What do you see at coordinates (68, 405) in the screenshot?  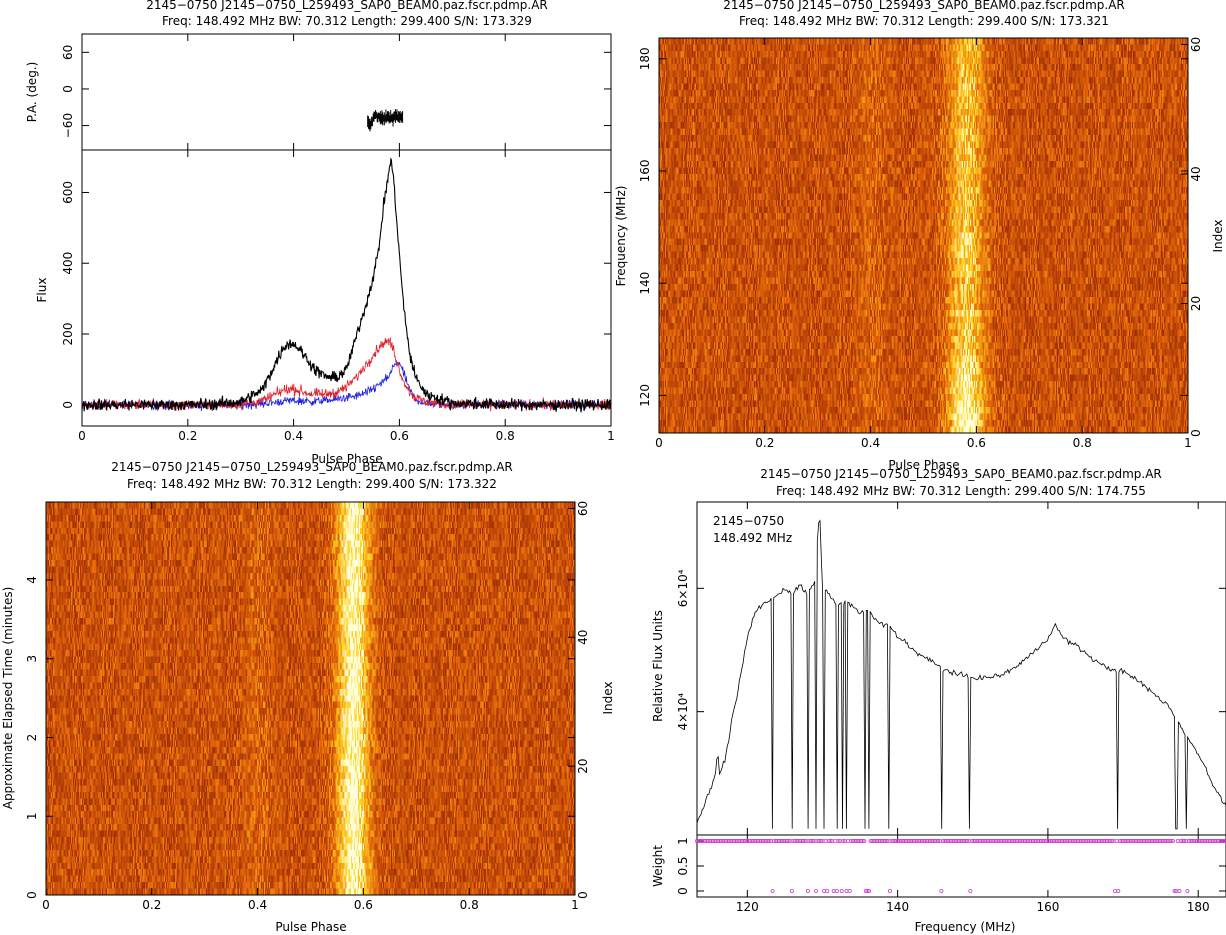 I see `flux-ytick-label: 0` at bounding box center [68, 405].